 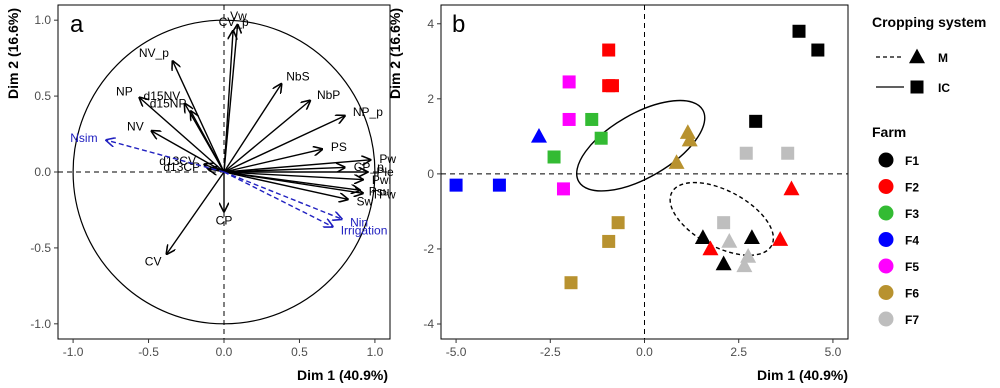 I want to click on panel-b-x-tick-label: 2.5, so click(x=738, y=352).